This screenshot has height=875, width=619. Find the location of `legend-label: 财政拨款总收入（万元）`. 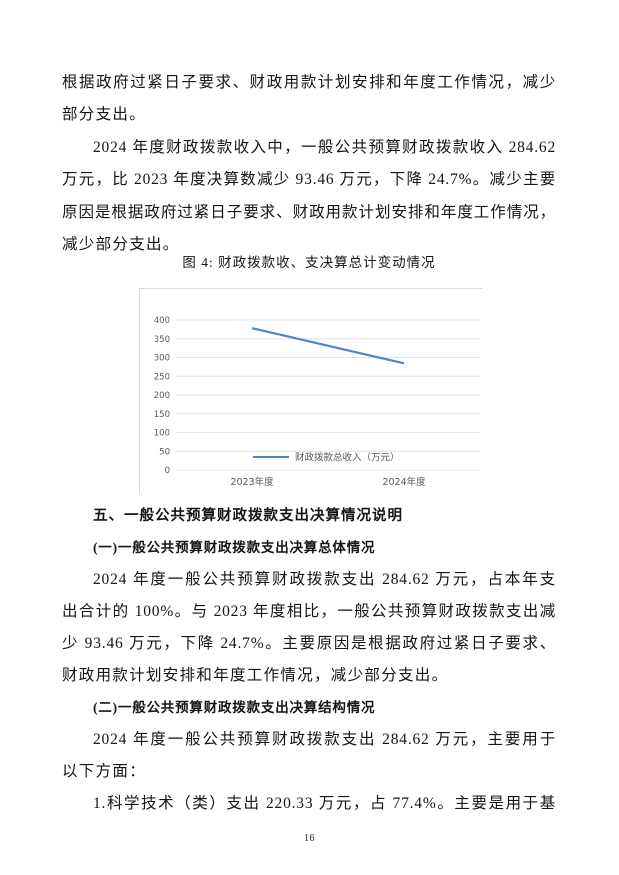

legend-label: 财政拨款总收入（万元） is located at coordinates (347, 458).